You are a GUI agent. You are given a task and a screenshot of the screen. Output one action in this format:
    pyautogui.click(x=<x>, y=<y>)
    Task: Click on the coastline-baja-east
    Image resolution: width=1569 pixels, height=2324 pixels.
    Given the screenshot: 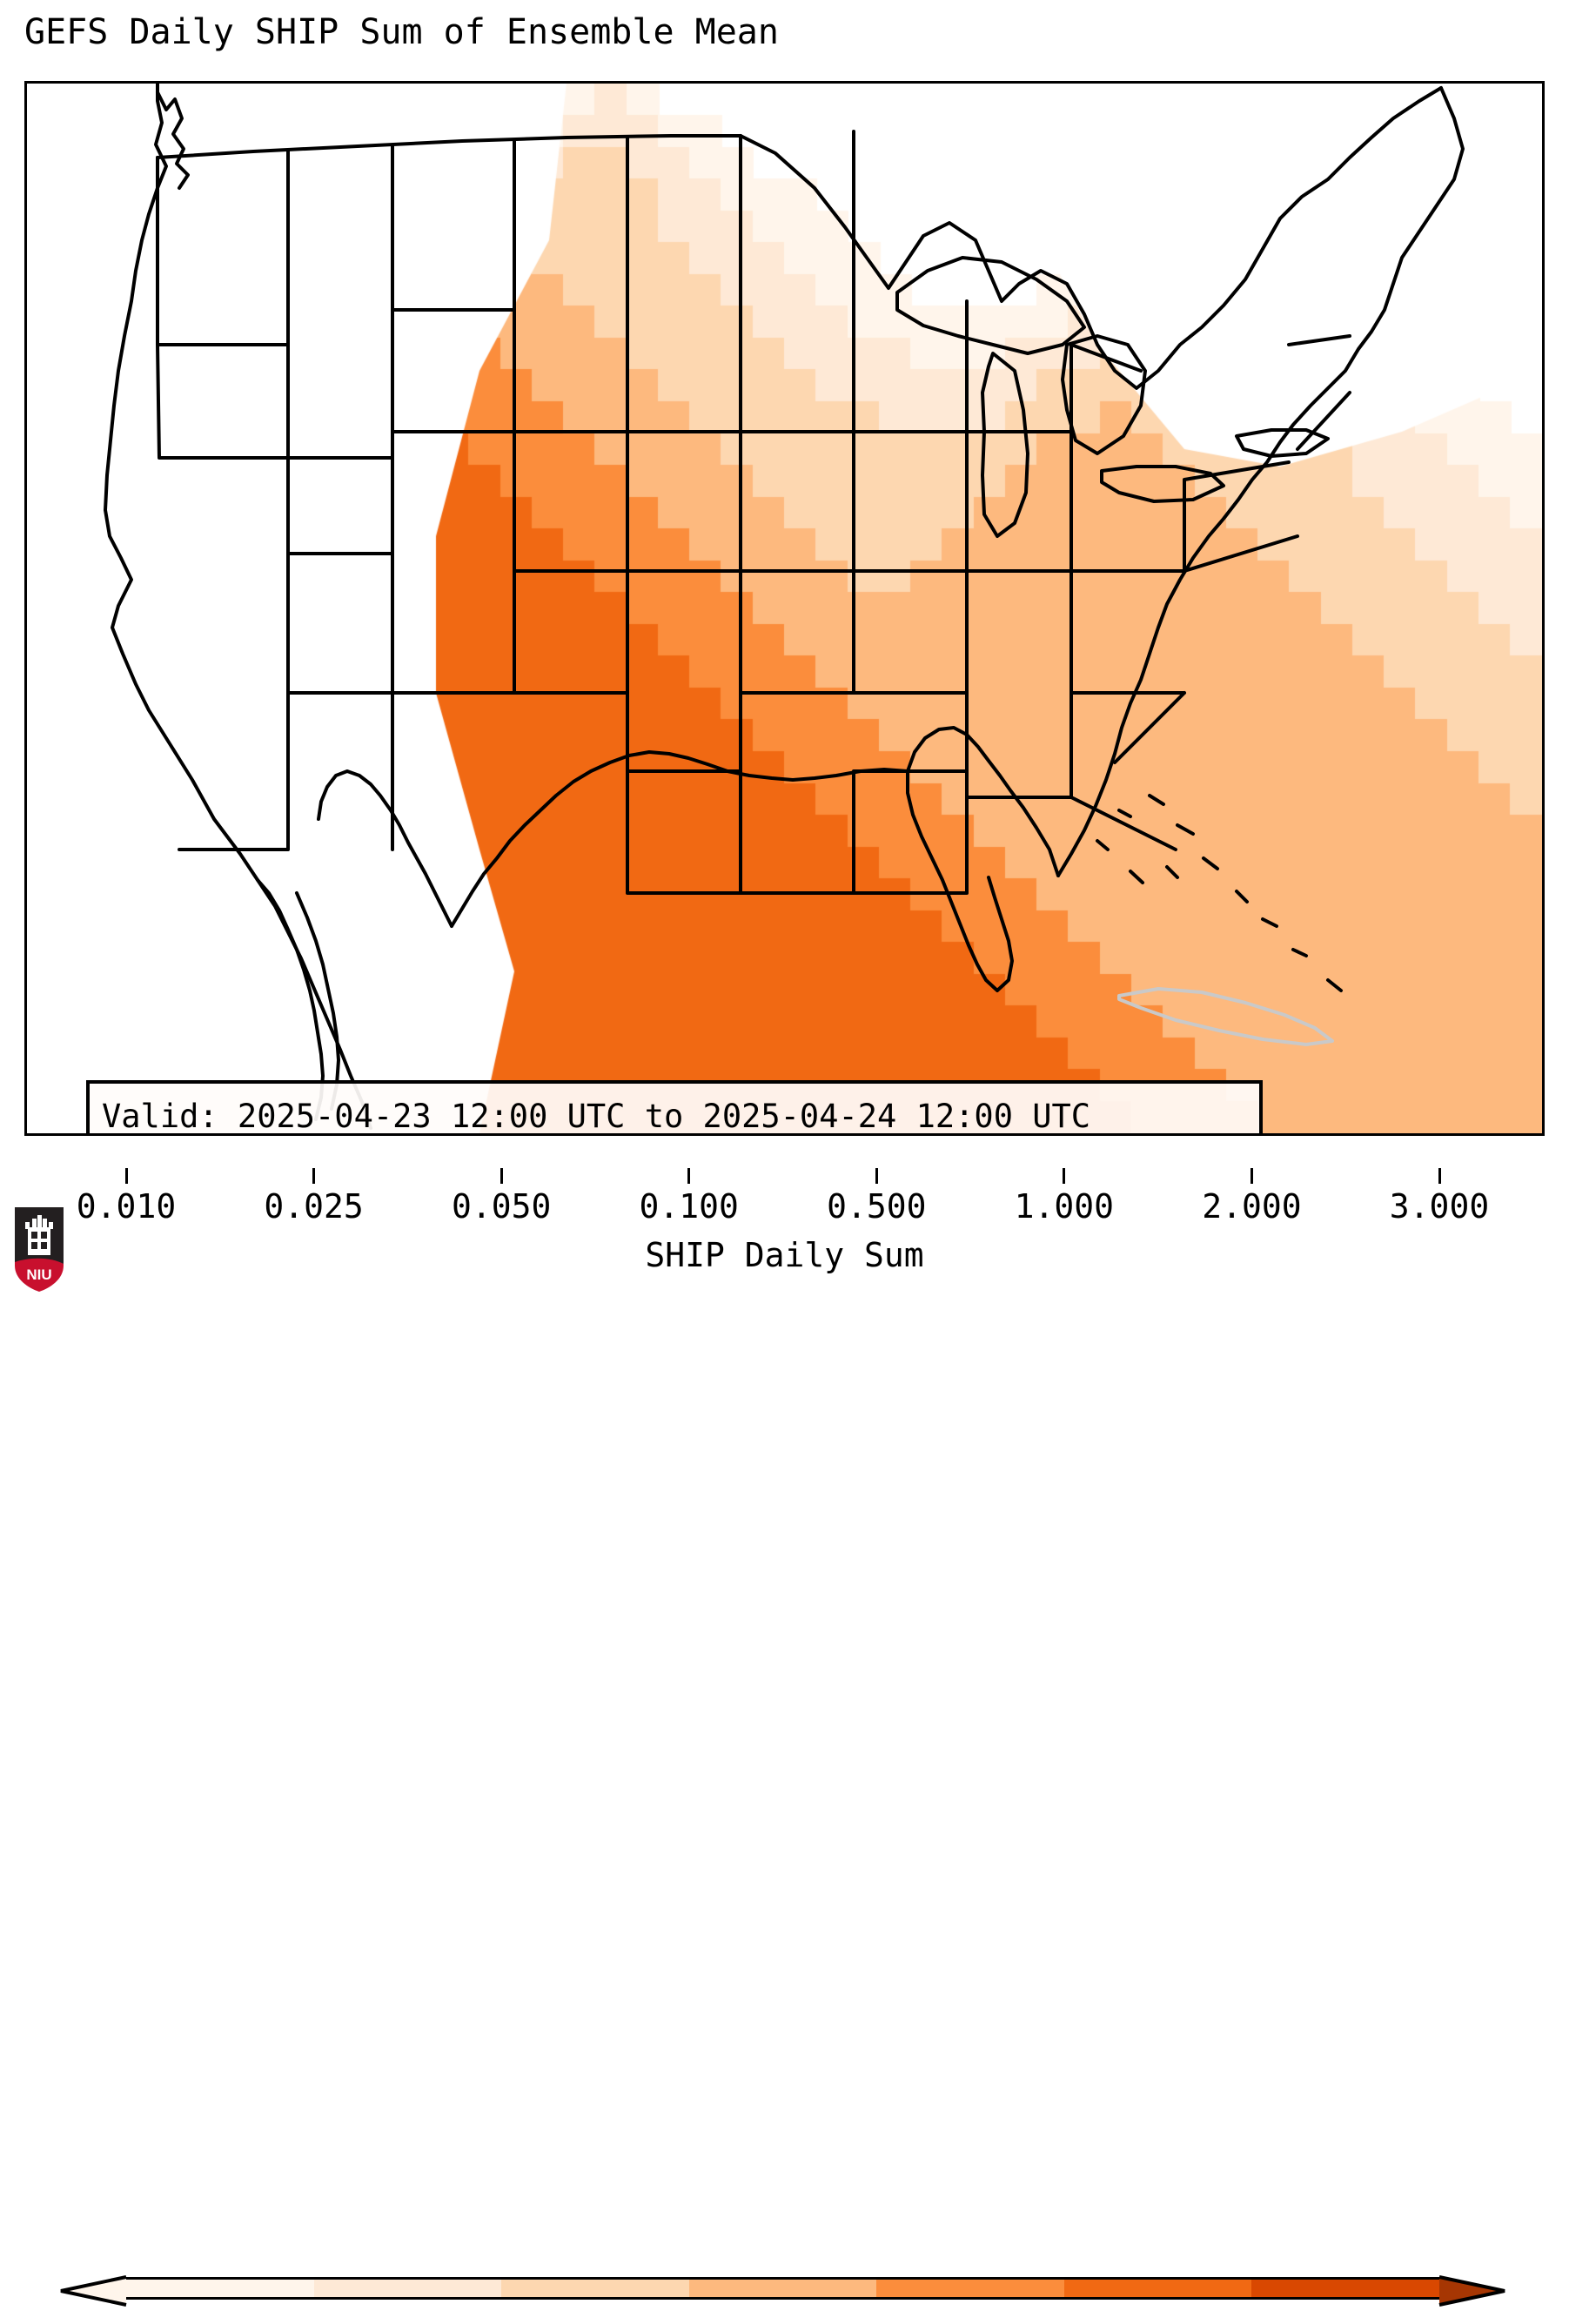 What is the action you would take?
    pyautogui.click(x=317, y=1001)
    